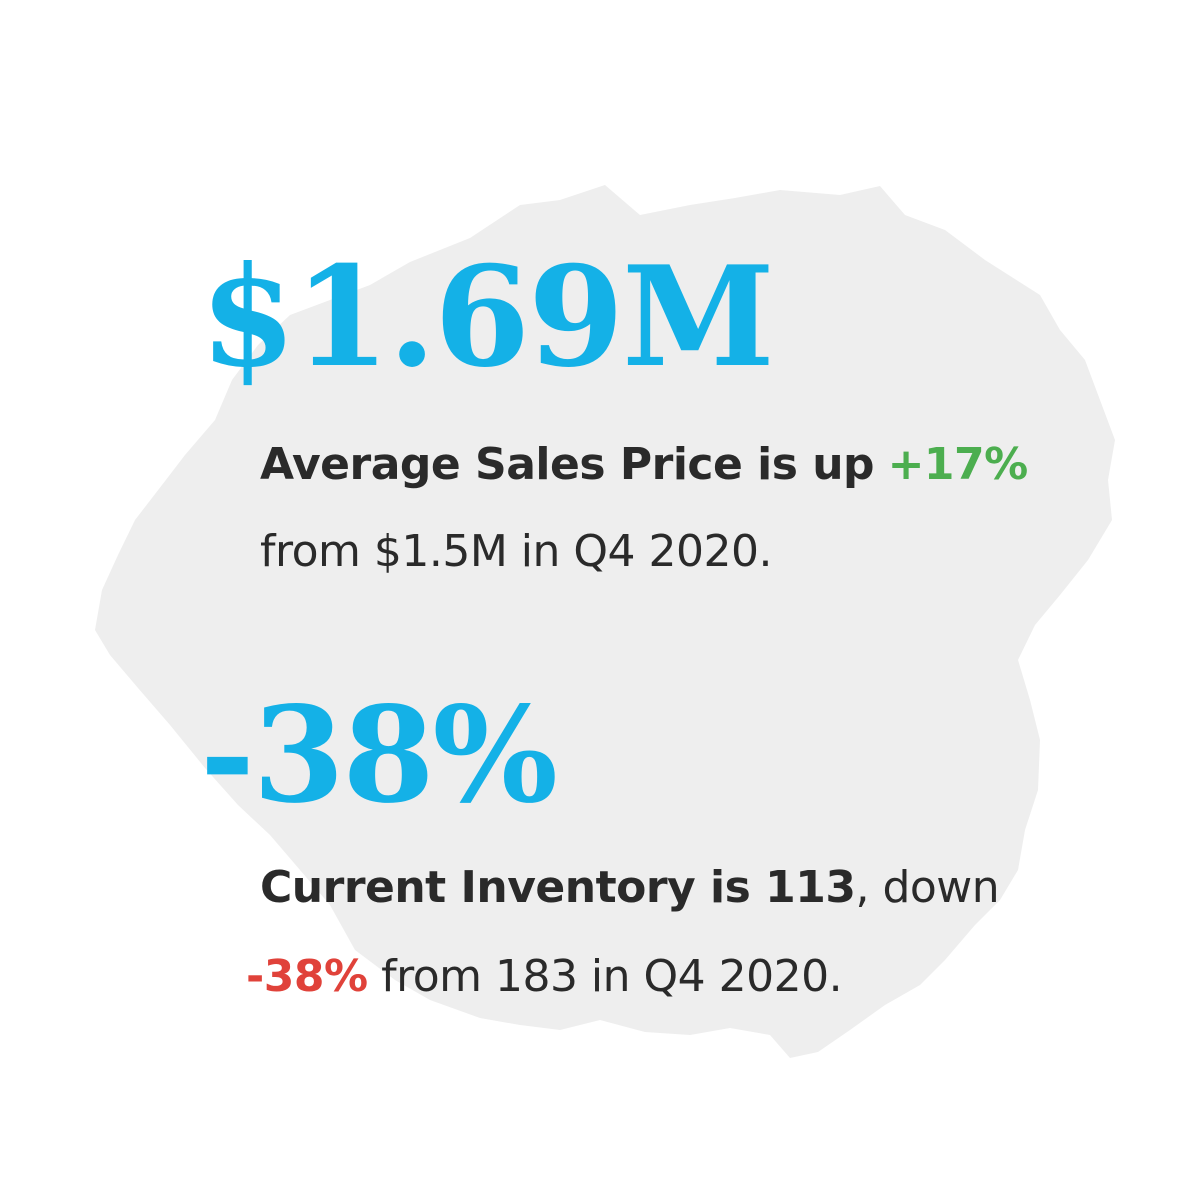 The image size is (1200, 1200). Describe the element at coordinates (307, 976) in the screenshot. I see `inventory-change: -38%` at that location.